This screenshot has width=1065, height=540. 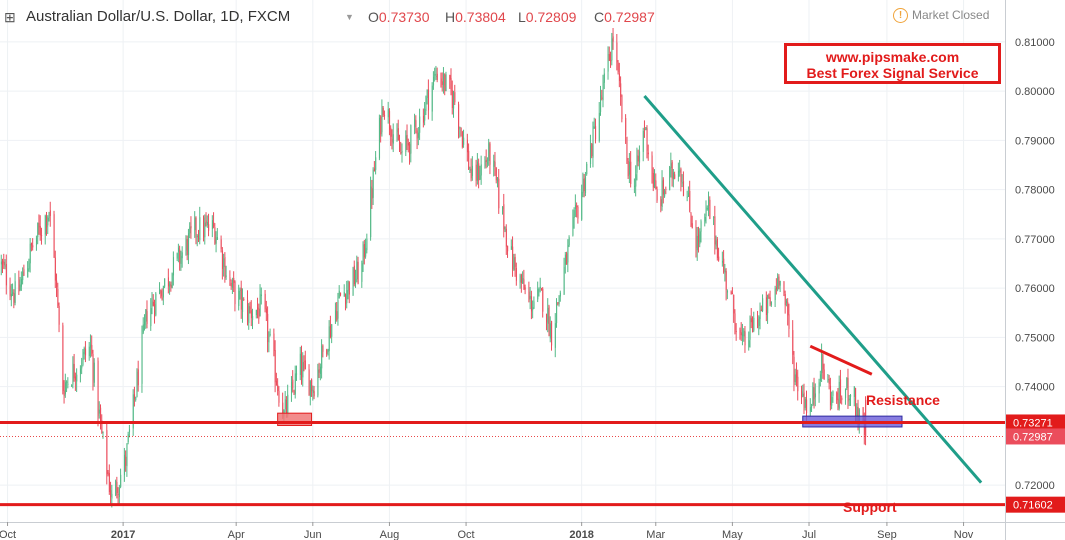 I want to click on square-plus-icon: ⊞, so click(x=10, y=17).